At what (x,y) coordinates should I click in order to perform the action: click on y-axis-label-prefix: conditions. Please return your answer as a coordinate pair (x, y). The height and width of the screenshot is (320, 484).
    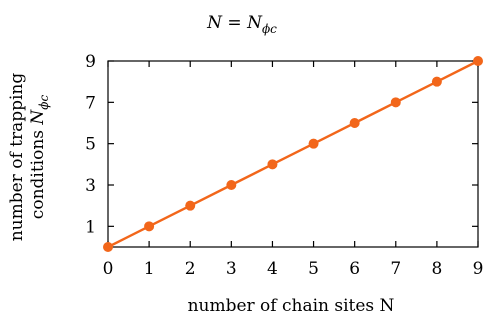
    Looking at the image, I should click on (38, 172).